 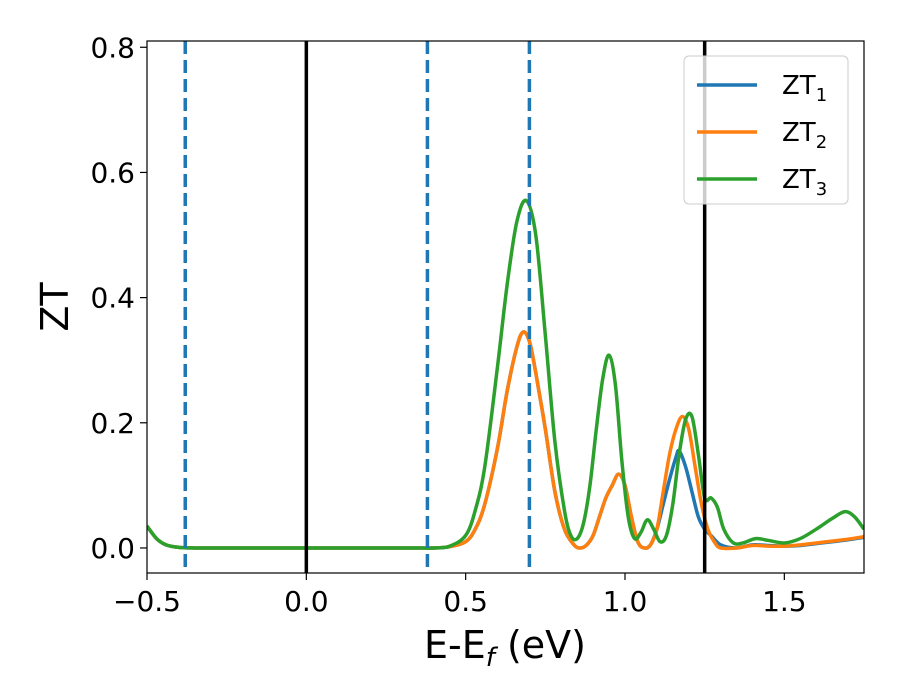 I want to click on legend-label-zt3: ZT3, so click(x=804, y=182).